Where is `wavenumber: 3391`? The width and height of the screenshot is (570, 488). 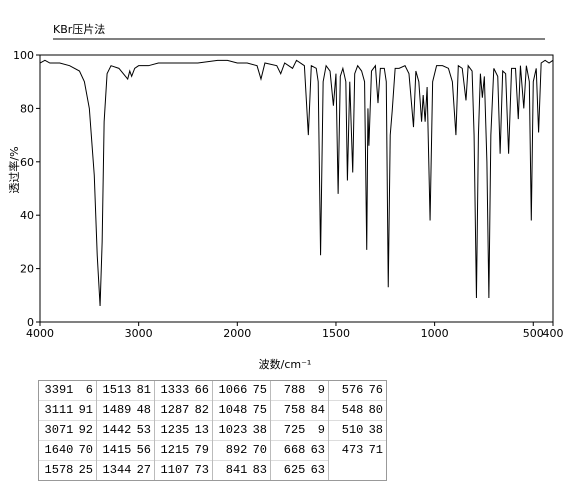
wavenumber: 3391 is located at coordinates (59, 390).